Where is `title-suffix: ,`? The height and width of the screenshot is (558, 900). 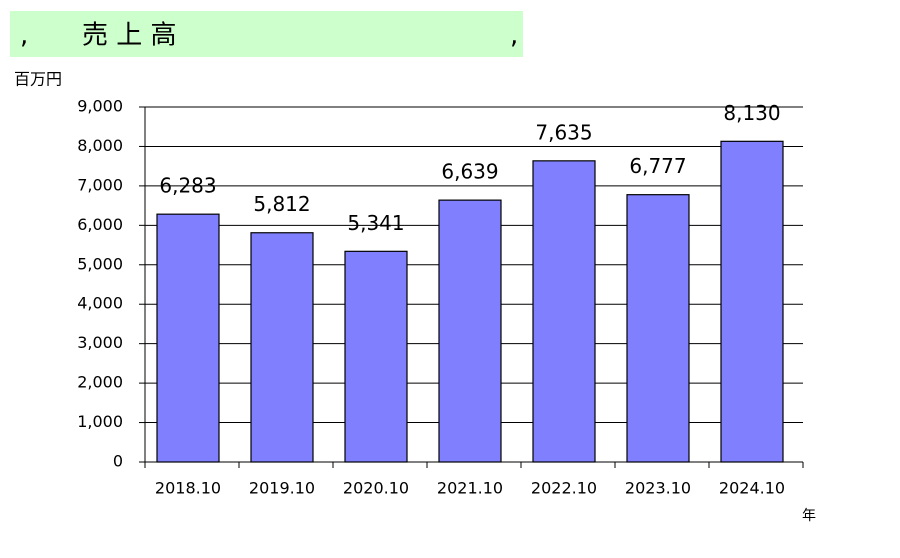
title-suffix: , is located at coordinates (514, 36).